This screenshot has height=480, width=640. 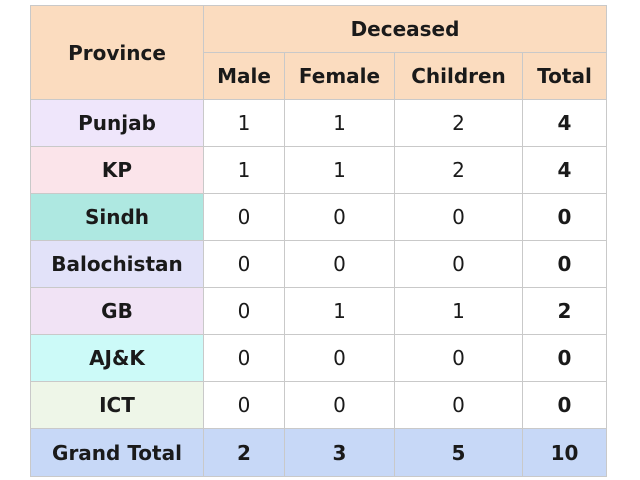 I want to click on table-row: KP 1 1 2 4, so click(x=318, y=170).